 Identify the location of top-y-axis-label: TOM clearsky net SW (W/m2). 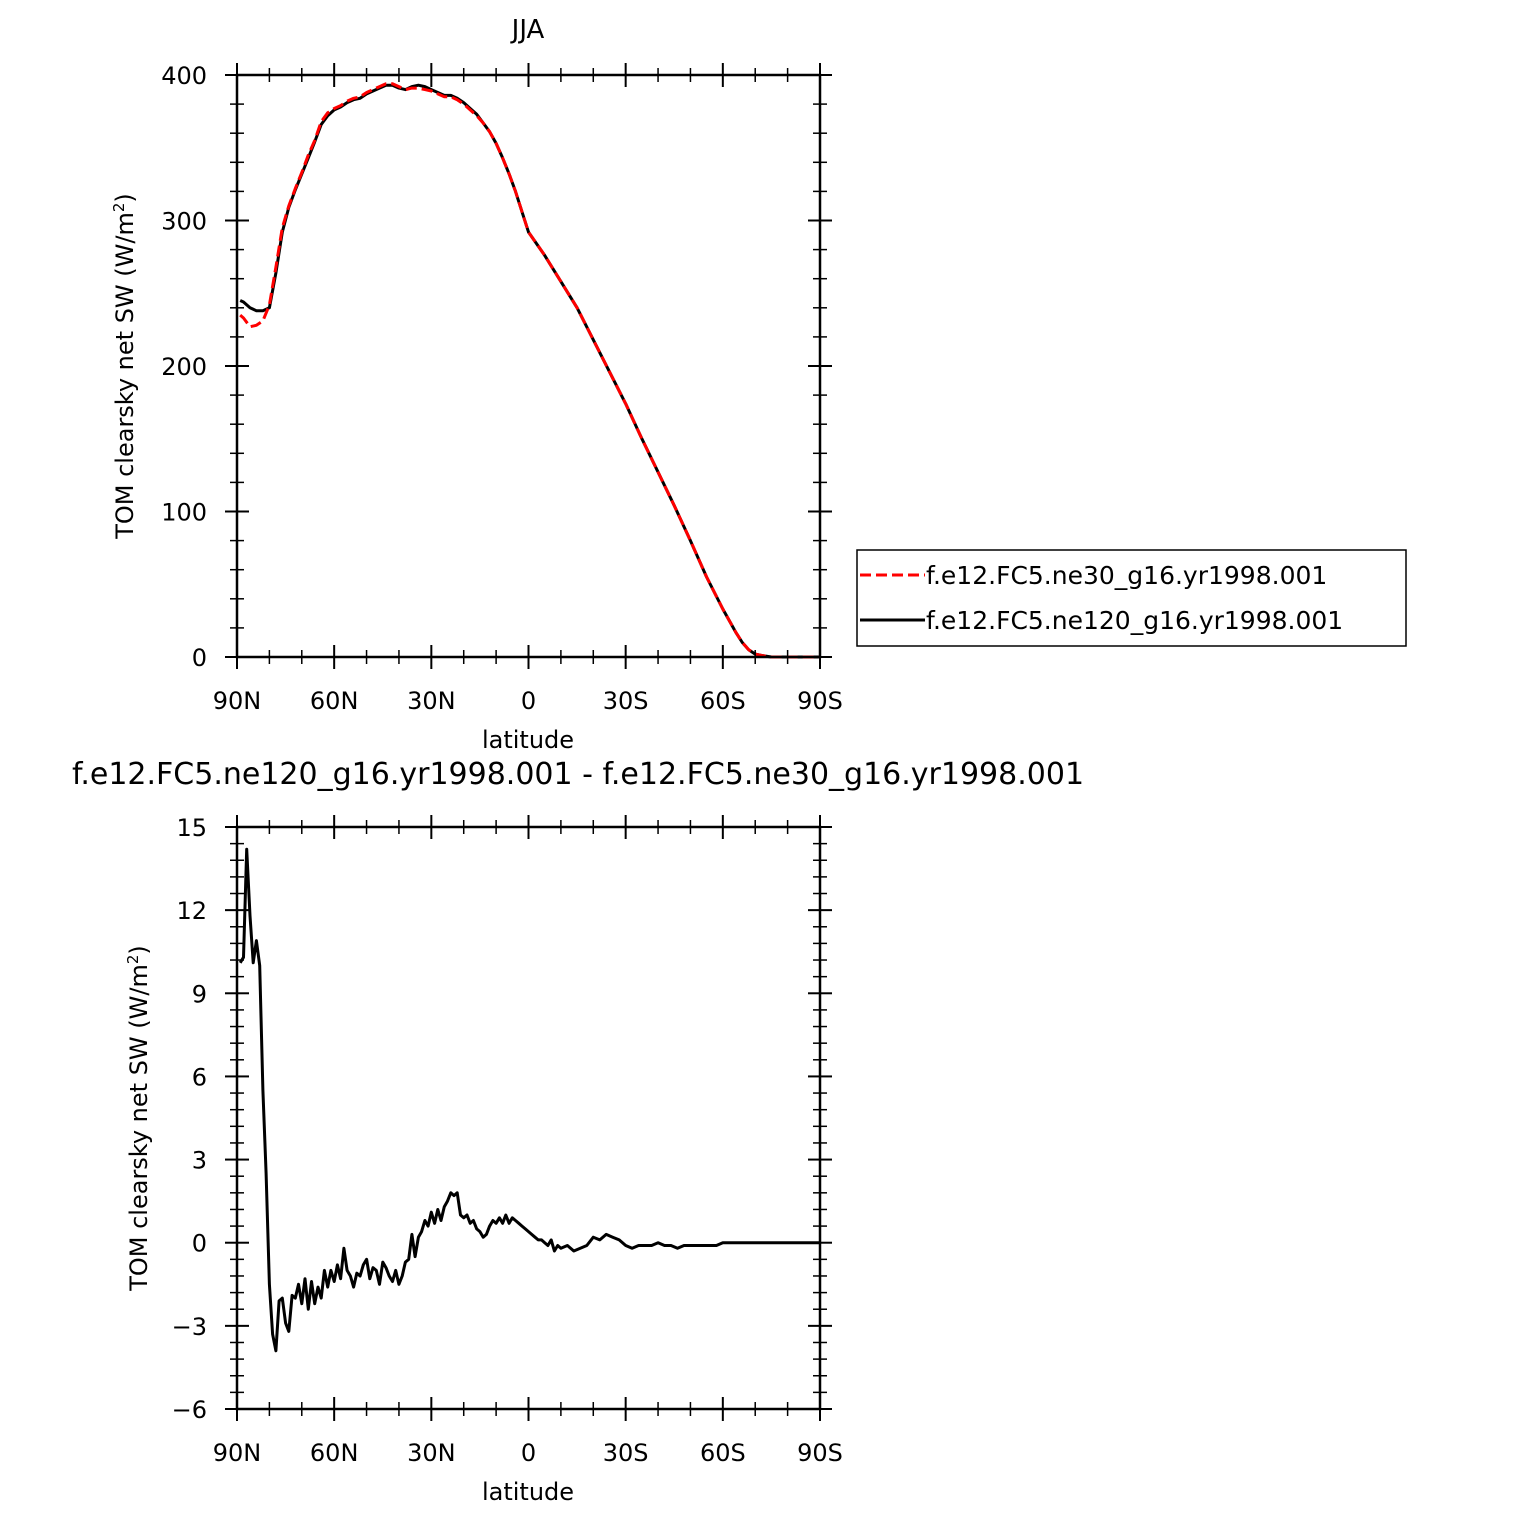
(124, 366).